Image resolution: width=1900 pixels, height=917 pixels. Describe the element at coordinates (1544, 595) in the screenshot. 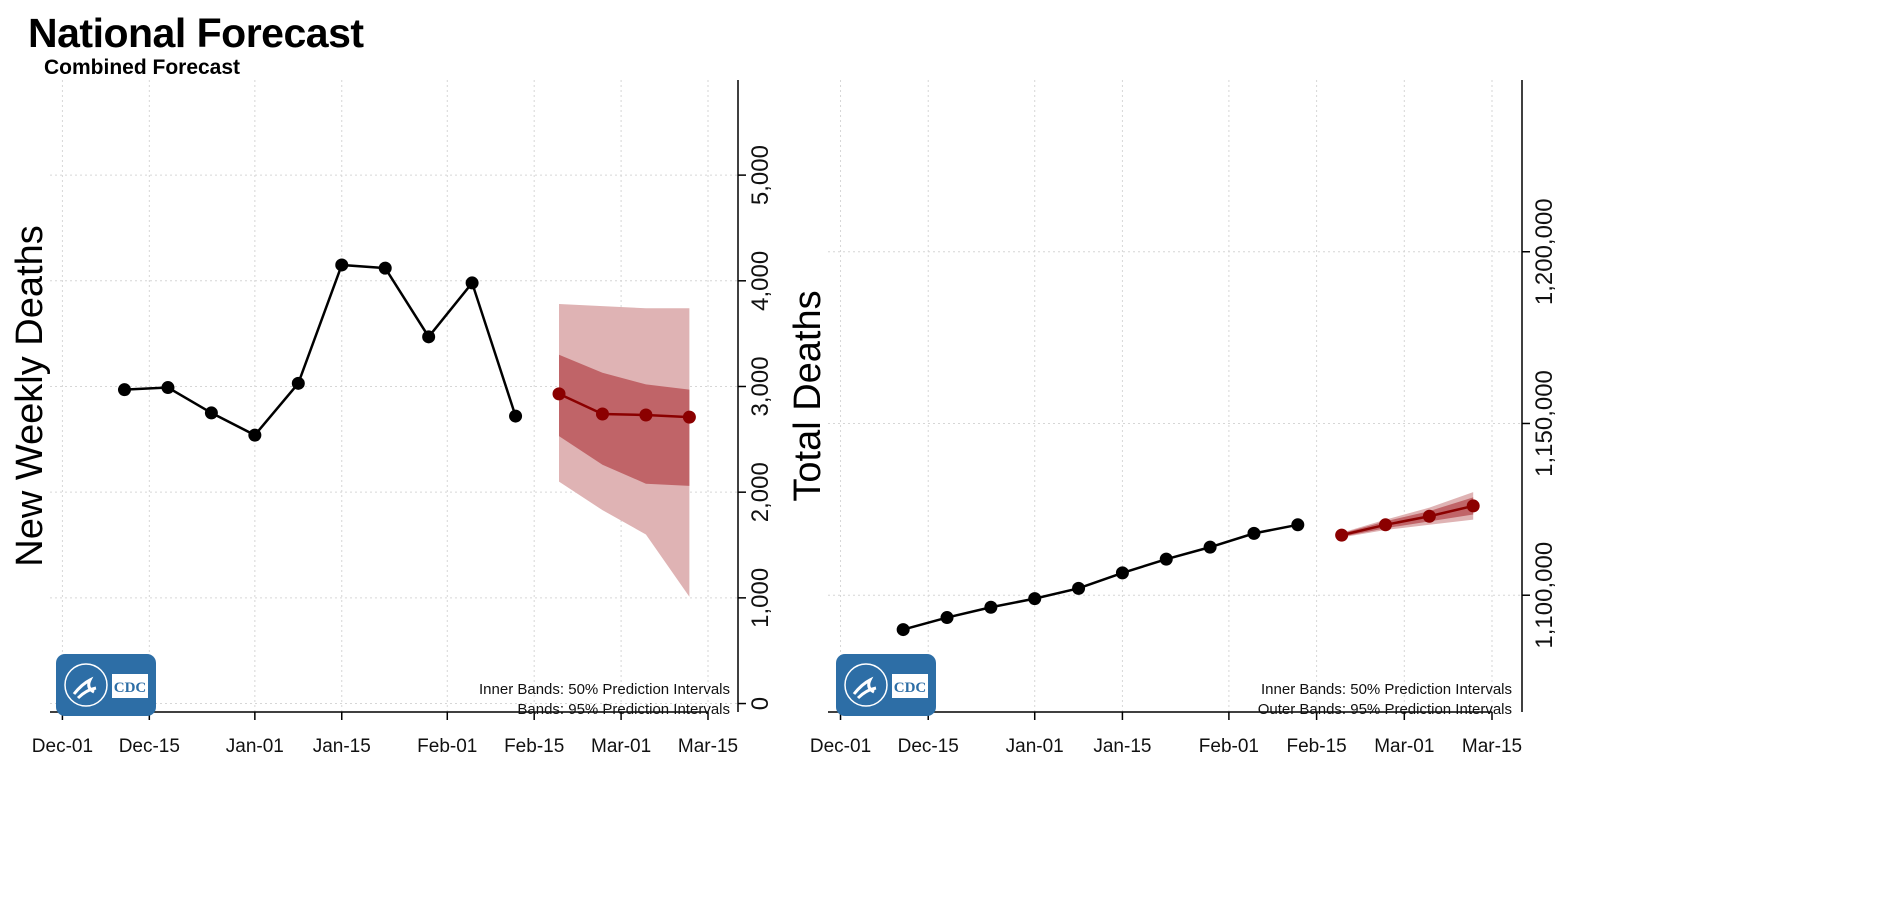

I see `y-tick-label: 1,100,000` at that location.